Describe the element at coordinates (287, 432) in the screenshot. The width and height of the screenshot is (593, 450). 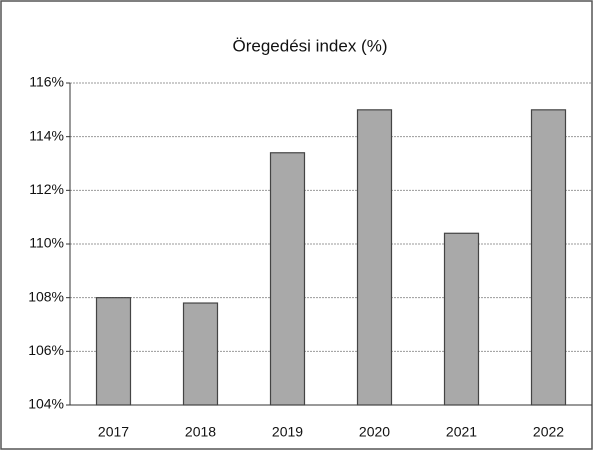
I see `x-tick-label: 2019` at that location.